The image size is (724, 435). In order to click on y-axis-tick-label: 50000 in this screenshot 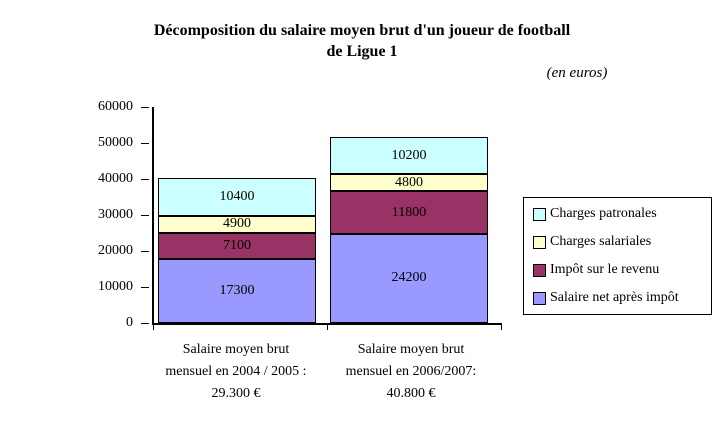, I will do `click(115, 142)`.